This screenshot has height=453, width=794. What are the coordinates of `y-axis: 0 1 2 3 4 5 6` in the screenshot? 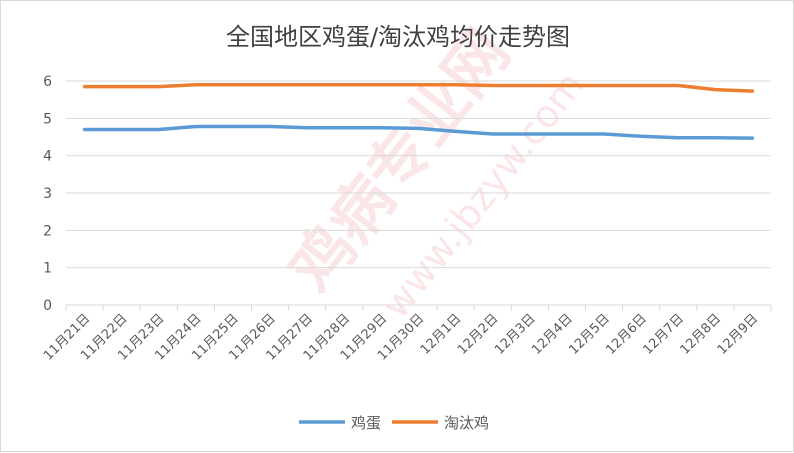 It's located at (47, 194).